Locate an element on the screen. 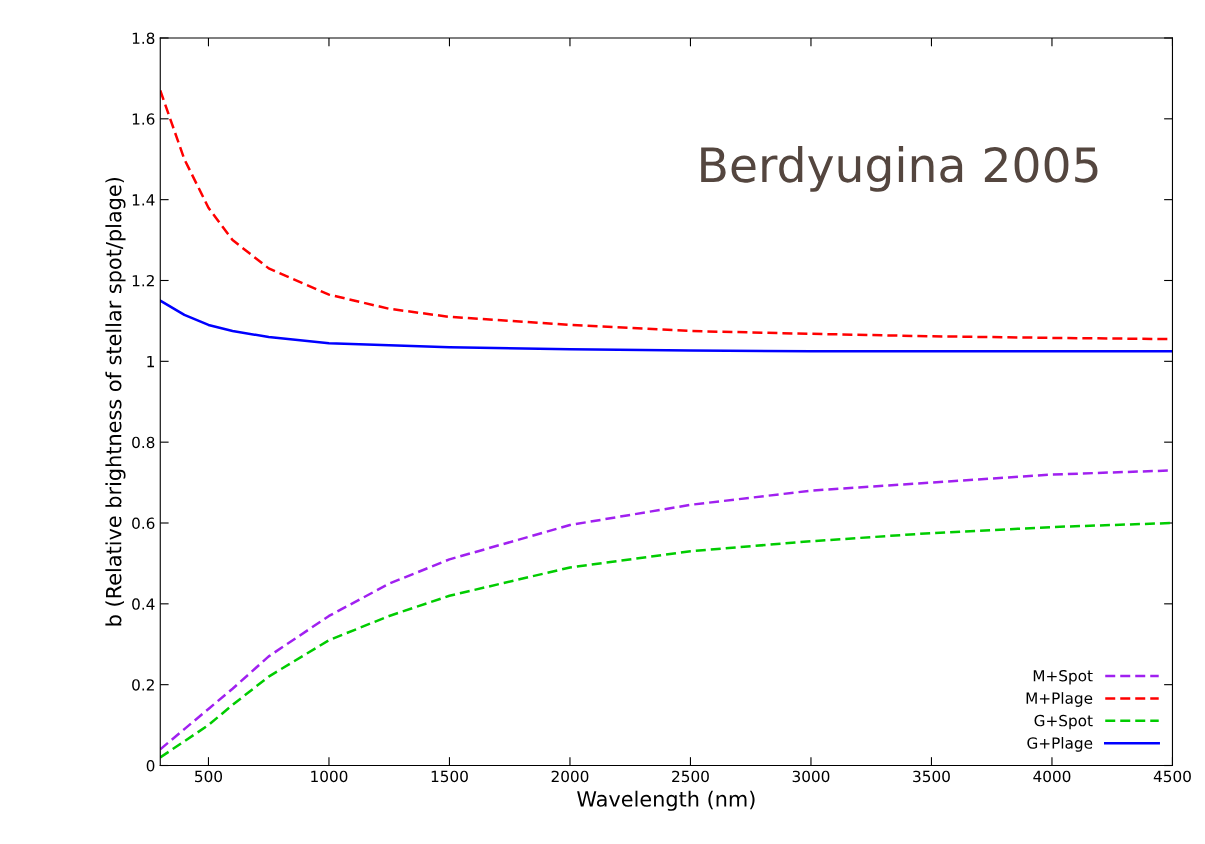  y-axis-title: b (Relative brightness of stellar spot/plage) is located at coordinates (115, 401).